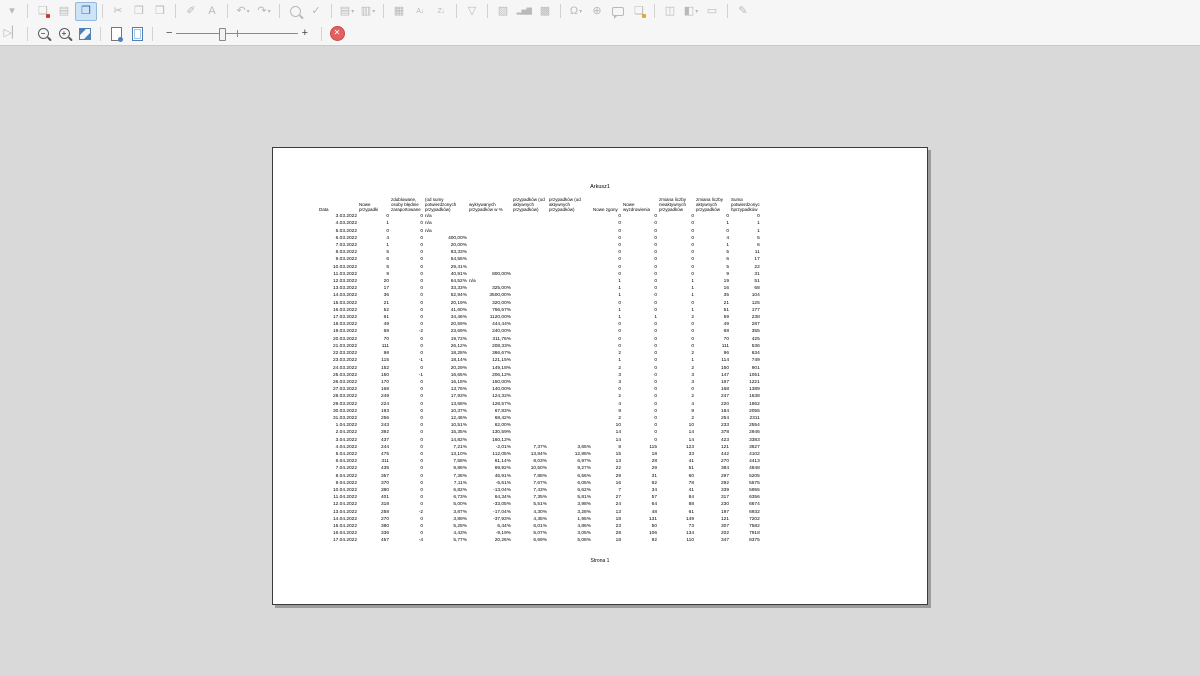  What do you see at coordinates (160, 10) in the screenshot?
I see `paste-icon: ❒` at bounding box center [160, 10].